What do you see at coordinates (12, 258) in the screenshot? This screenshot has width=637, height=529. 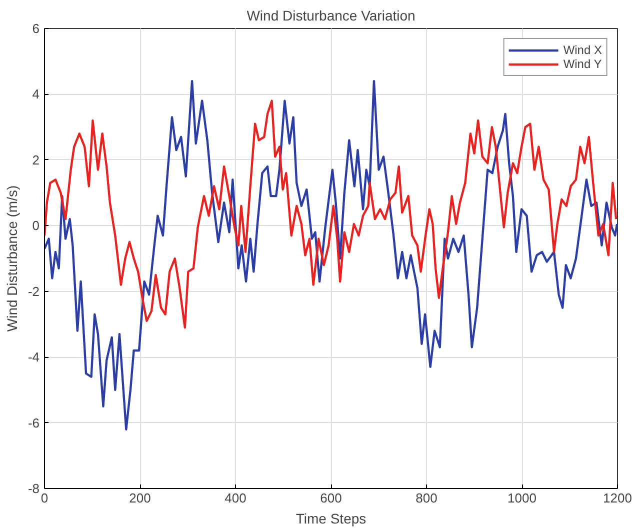 I see `y-axis-title: Wind Disturbance (m/s)` at bounding box center [12, 258].